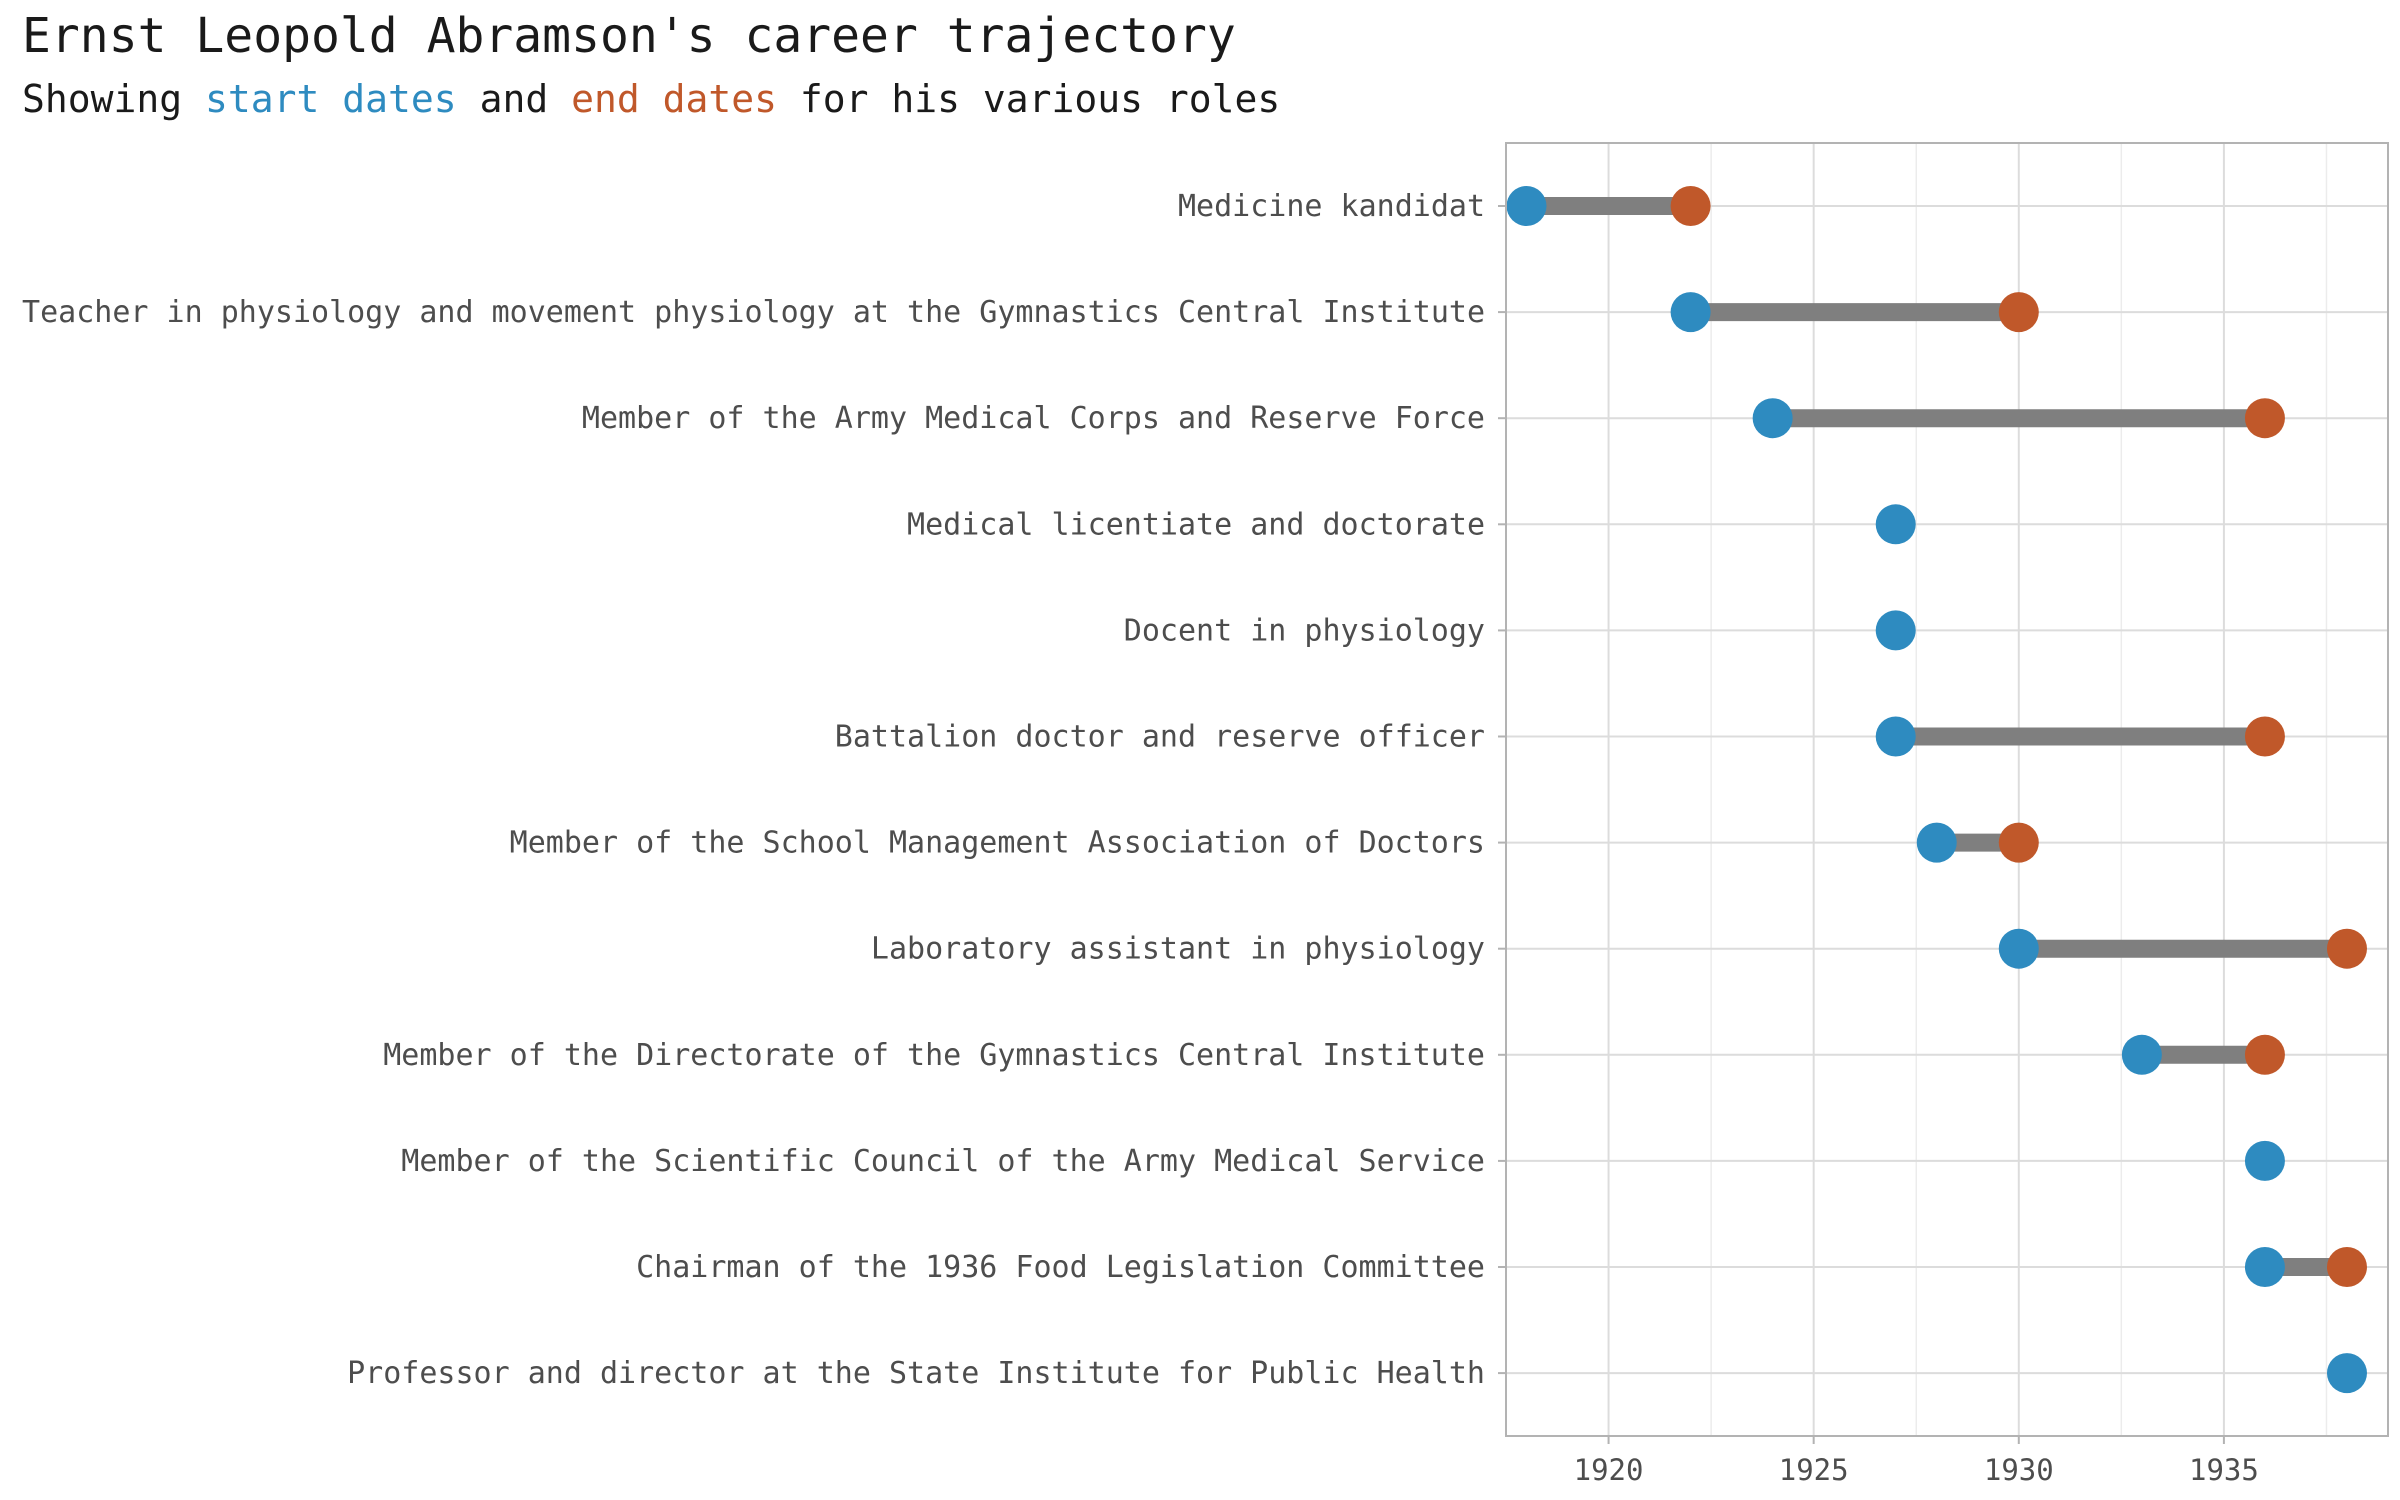 Image resolution: width=2400 pixels, height=1500 pixels. What do you see at coordinates (514, 99) in the screenshot?
I see `subtitle-middle: and` at bounding box center [514, 99].